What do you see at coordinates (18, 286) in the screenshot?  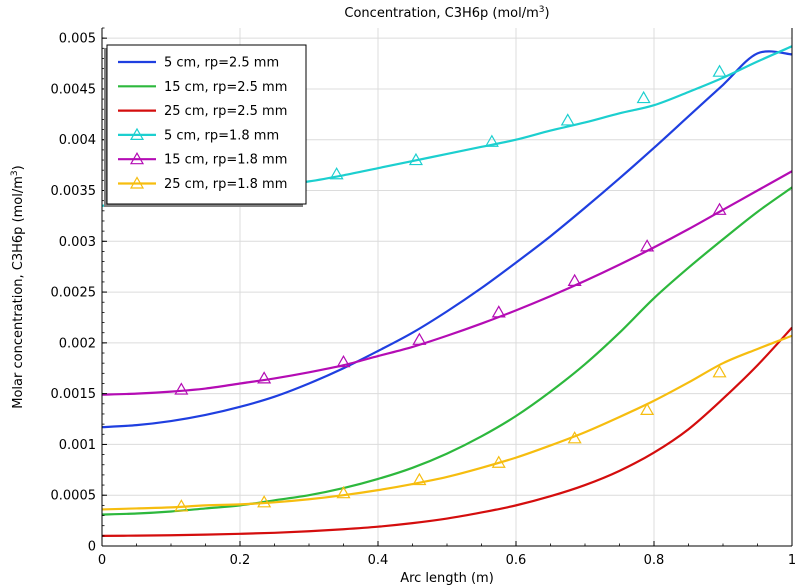 I see `y-axis-title: Molar concentration, C3H6p (mol/m3)` at bounding box center [18, 286].